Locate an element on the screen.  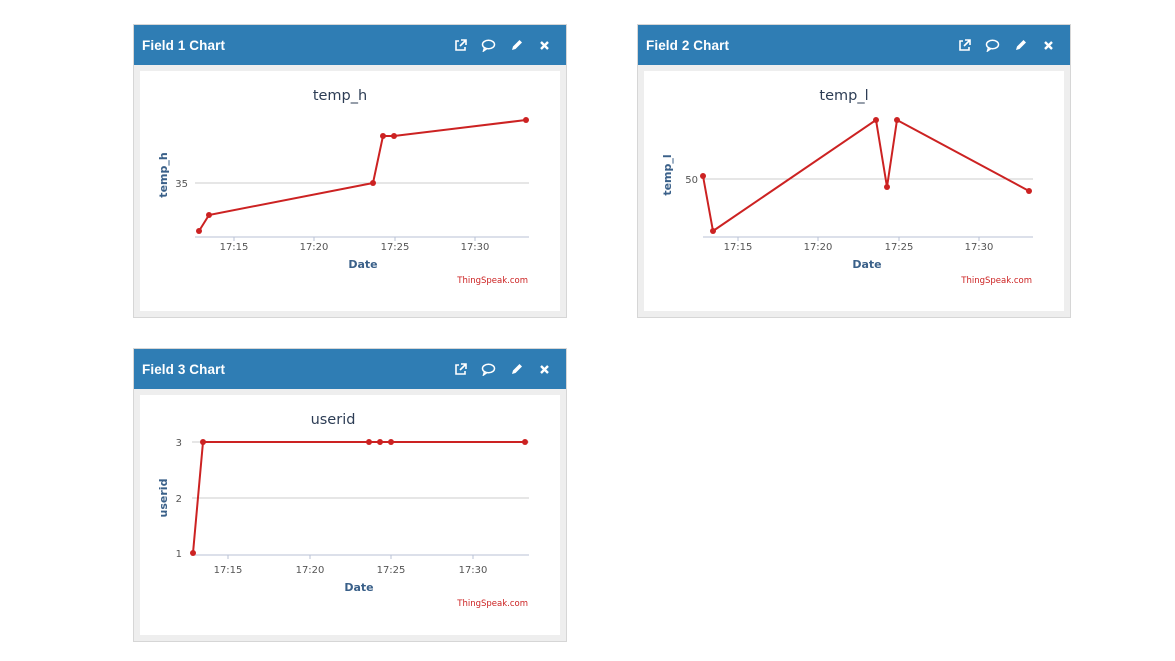
panel-header: Field 2 Chart is located at coordinates (854, 45).